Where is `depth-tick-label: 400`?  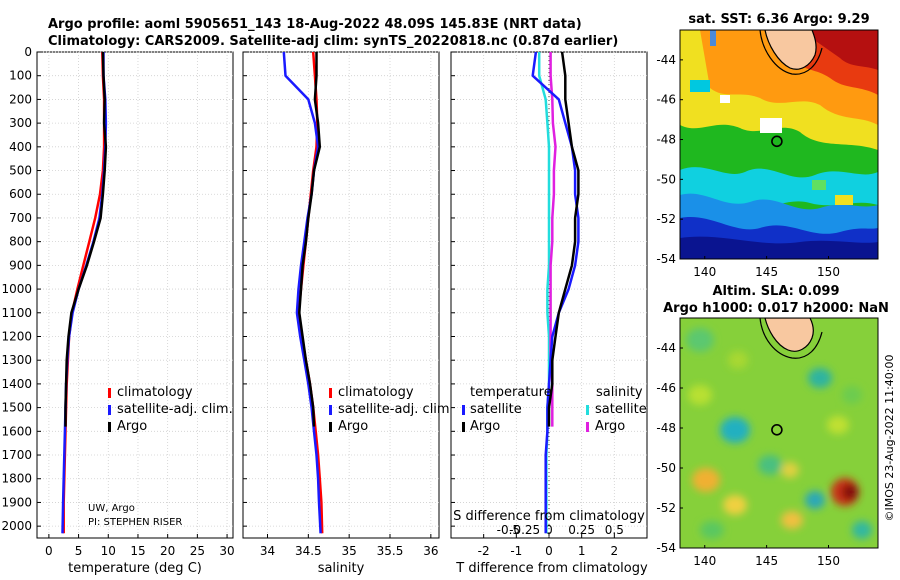 depth-tick-label: 400 is located at coordinates (20, 147).